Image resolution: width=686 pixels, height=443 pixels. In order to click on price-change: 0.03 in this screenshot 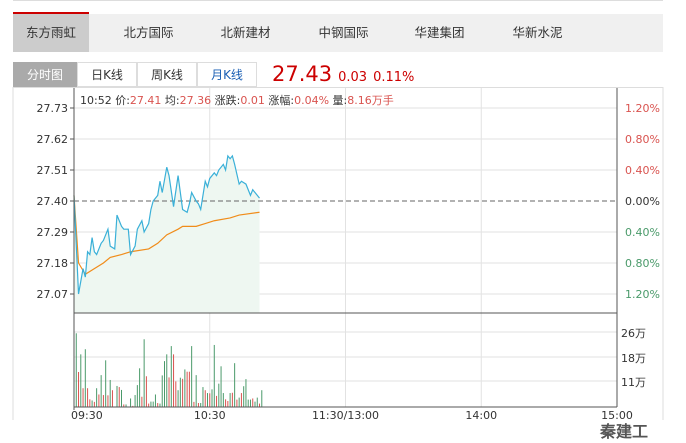, I will do `click(353, 77)`.